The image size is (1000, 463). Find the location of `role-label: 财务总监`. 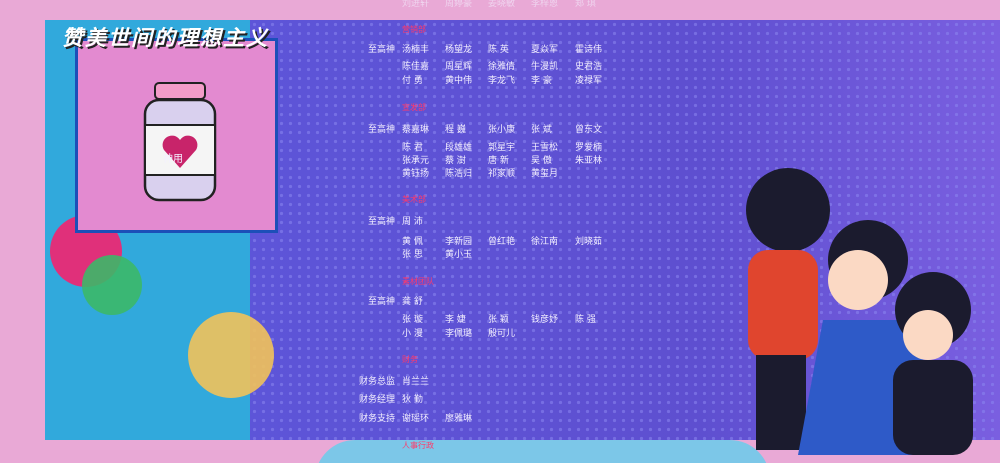

role-label: 财务总监 is located at coordinates (376, 382).